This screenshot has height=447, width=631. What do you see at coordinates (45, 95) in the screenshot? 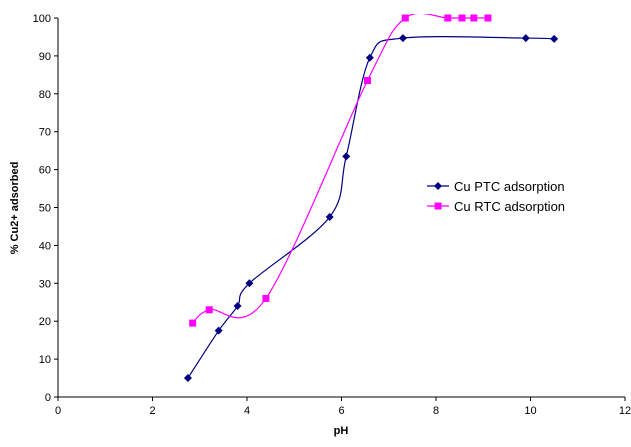
I see `y-tick-label: 80` at bounding box center [45, 95].